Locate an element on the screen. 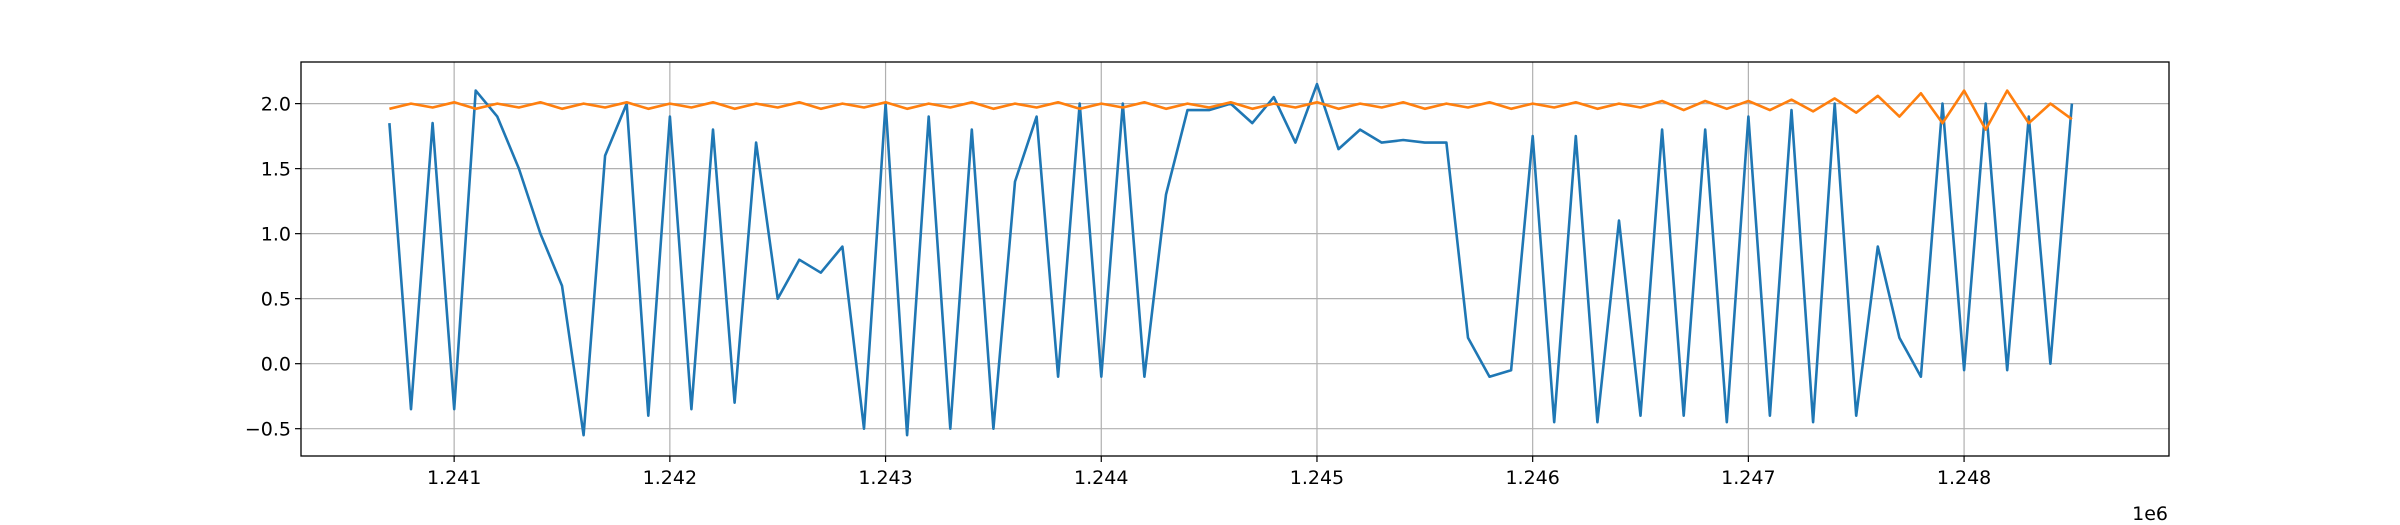 The image size is (2400, 525). x-tick-label: 1.246 is located at coordinates (1532, 478).